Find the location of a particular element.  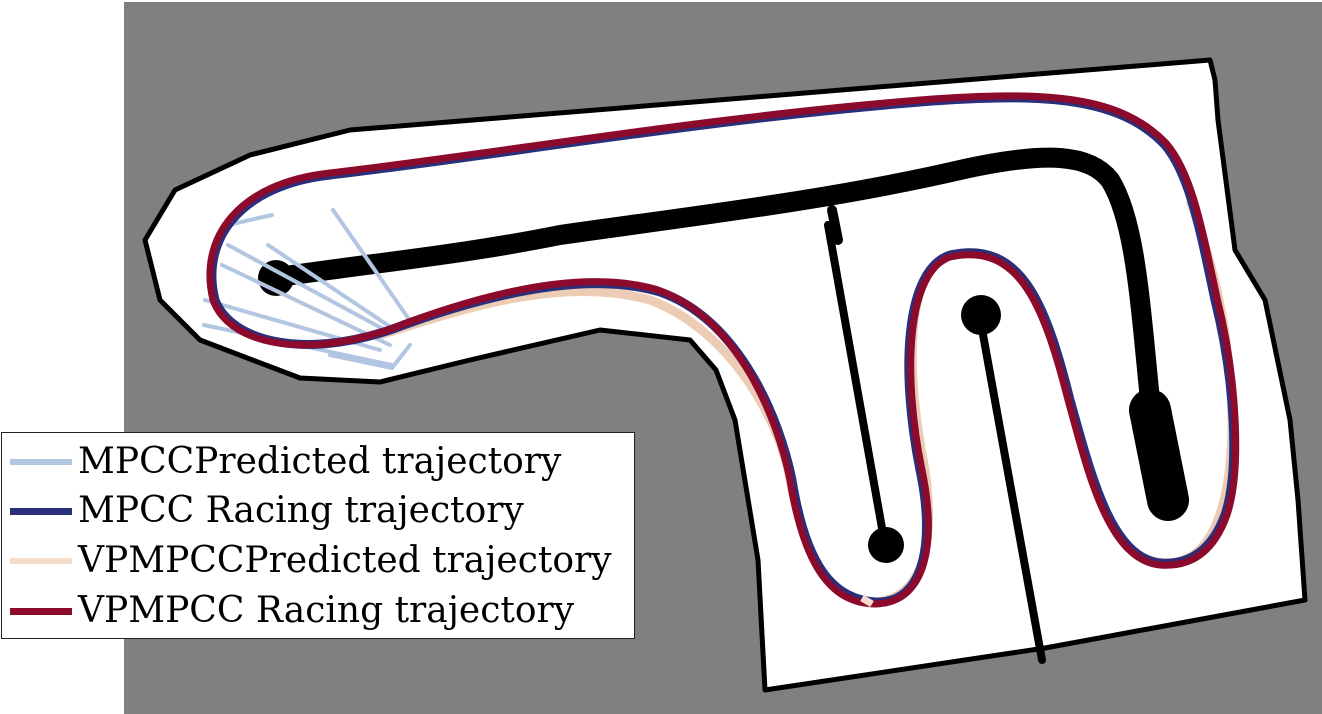

legend-label-vpmpcc-racing: VPMPCC Racing trajectory is located at coordinates (326, 610).